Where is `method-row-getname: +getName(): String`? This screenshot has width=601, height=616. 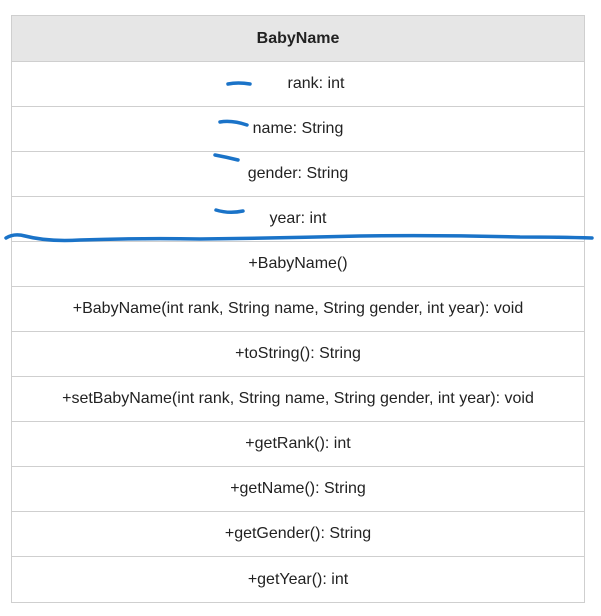 method-row-getname: +getName(): String is located at coordinates (298, 489).